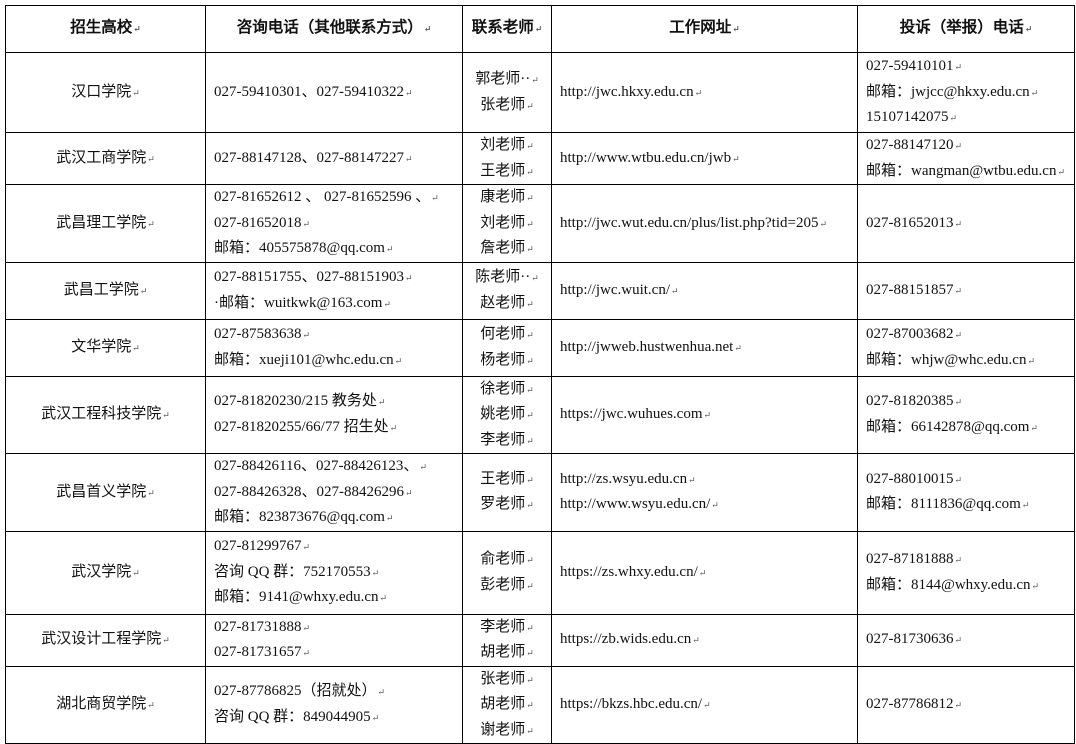  I want to click on college-line: 武汉学院, so click(105, 573).